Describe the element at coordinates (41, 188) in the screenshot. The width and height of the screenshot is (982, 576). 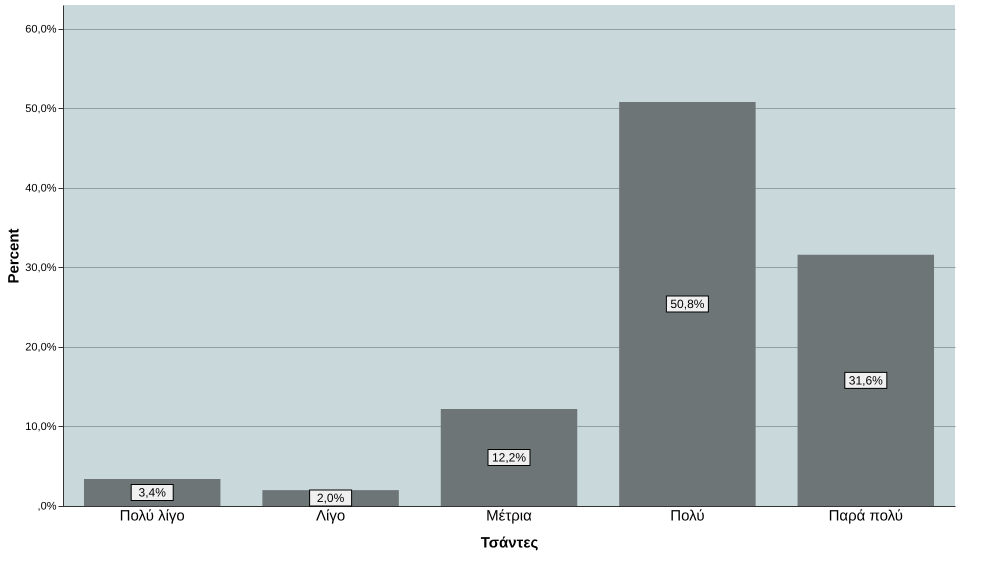
I see `y-tick-label: 40,0%` at that location.